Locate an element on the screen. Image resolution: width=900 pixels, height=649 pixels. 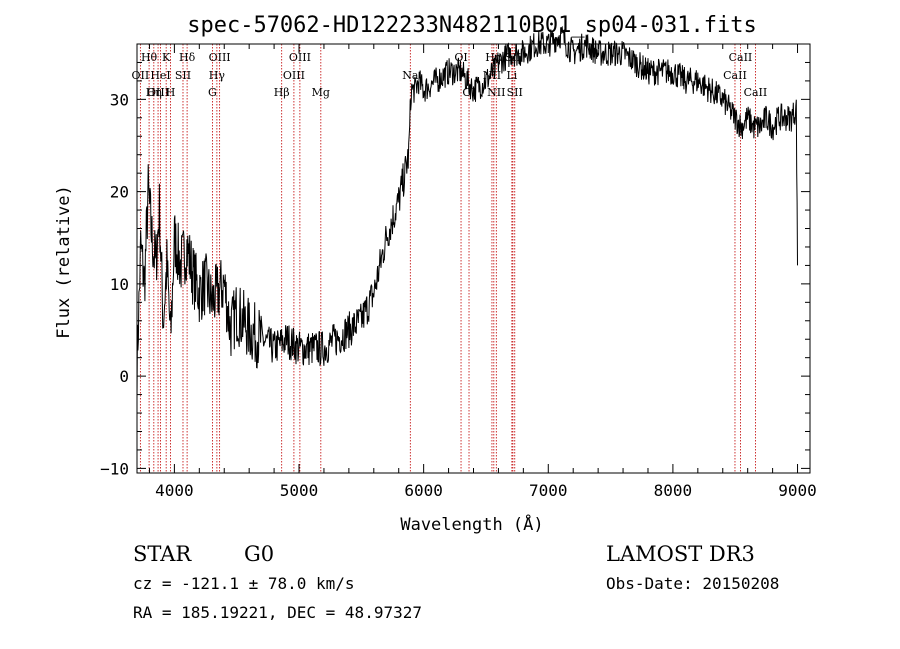
line-label-21: NII is located at coordinates (496, 92).